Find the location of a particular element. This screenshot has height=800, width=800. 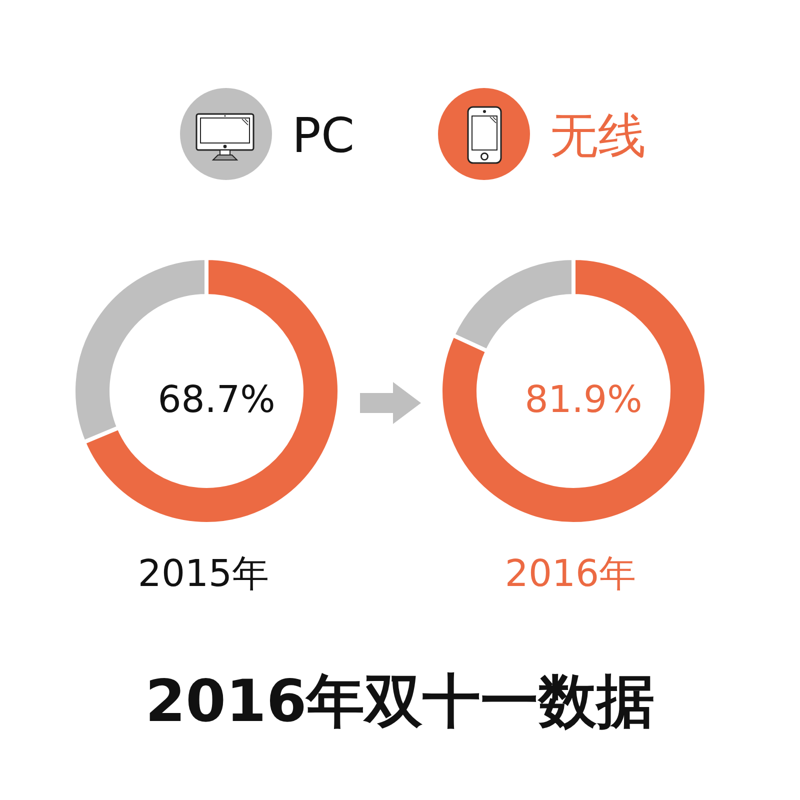

text: 2016年双十一数据 is located at coordinates (400, 701).